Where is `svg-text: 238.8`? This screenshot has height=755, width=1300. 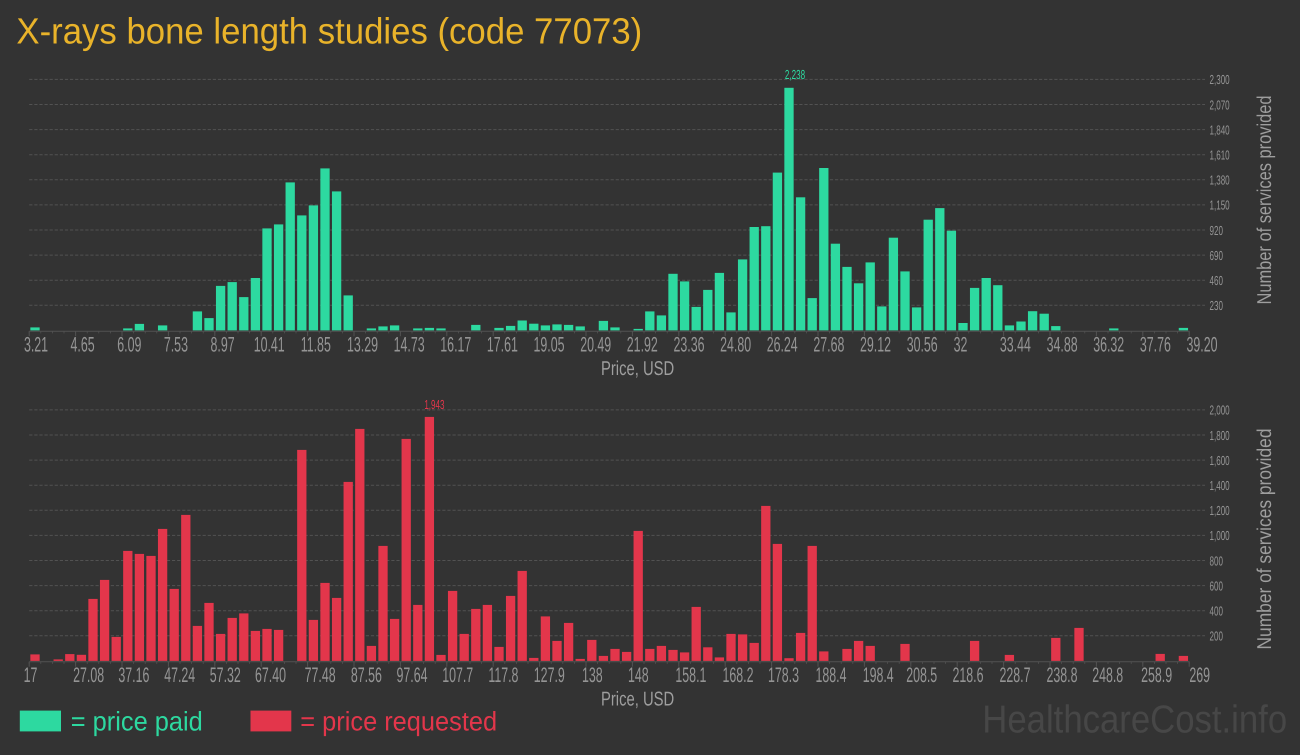 svg-text: 238.8 is located at coordinates (1061, 675).